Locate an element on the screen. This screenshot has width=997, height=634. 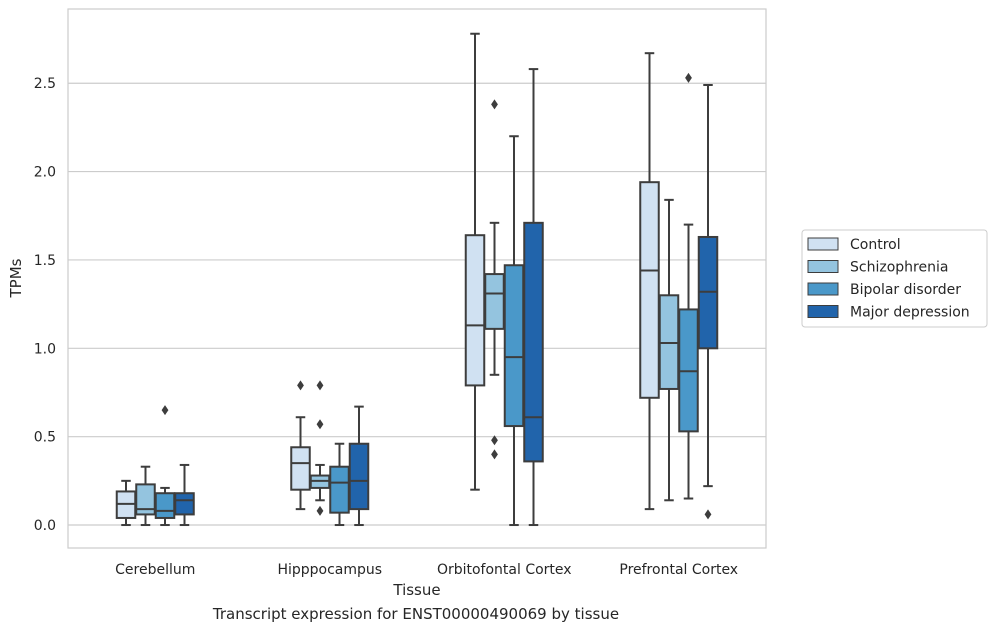
y-tick-label: 2.0 is located at coordinates (45, 173).